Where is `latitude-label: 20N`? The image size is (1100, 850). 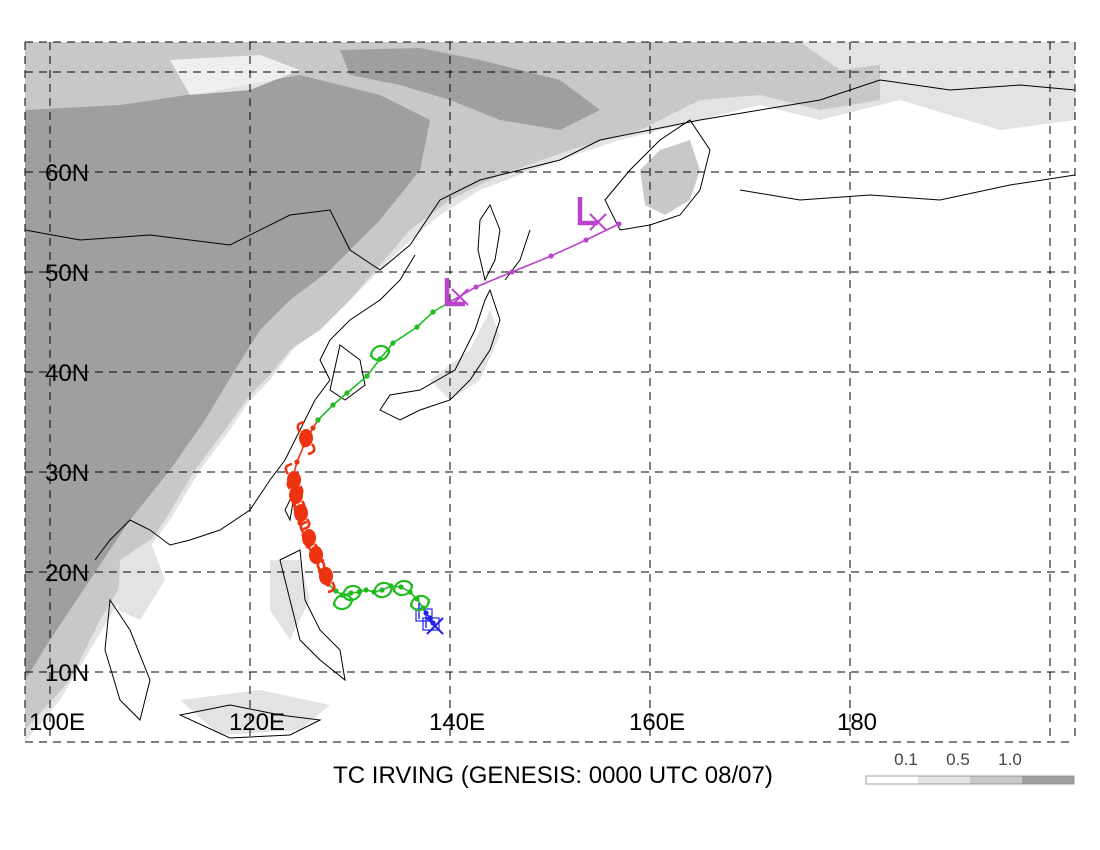 latitude-label: 20N is located at coordinates (67, 573).